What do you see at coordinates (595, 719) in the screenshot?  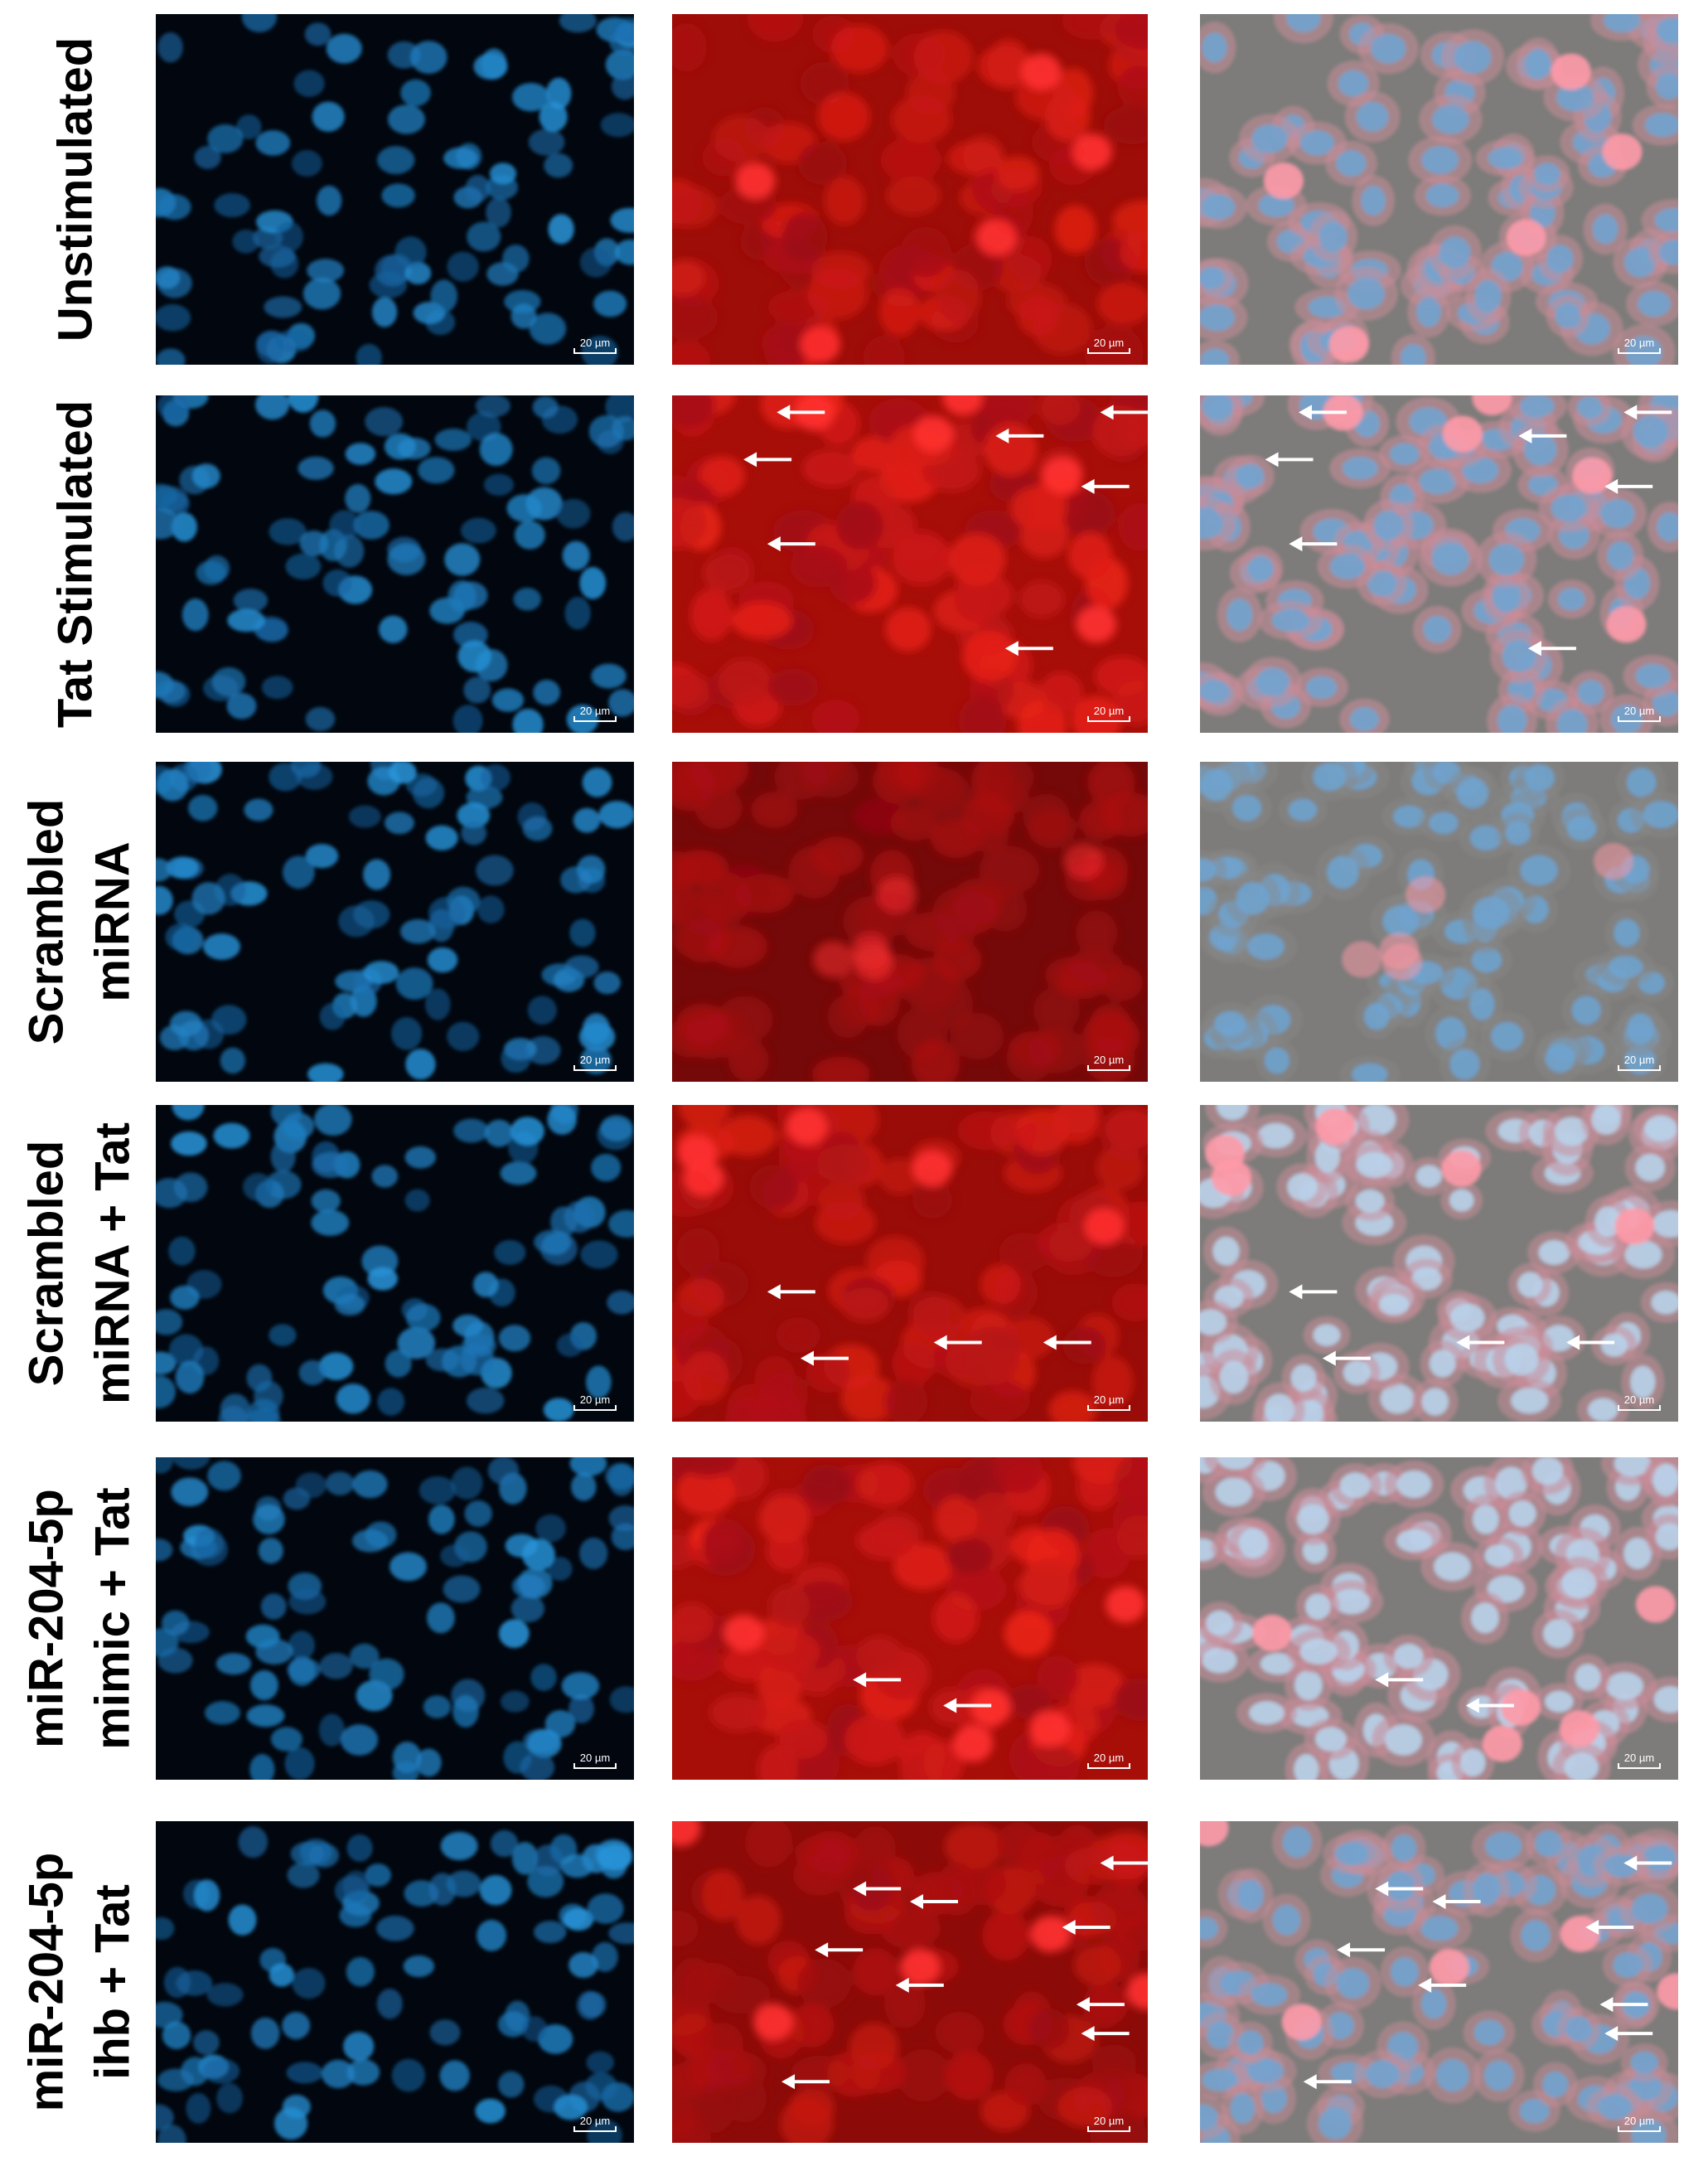 I see `scale-bar` at bounding box center [595, 719].